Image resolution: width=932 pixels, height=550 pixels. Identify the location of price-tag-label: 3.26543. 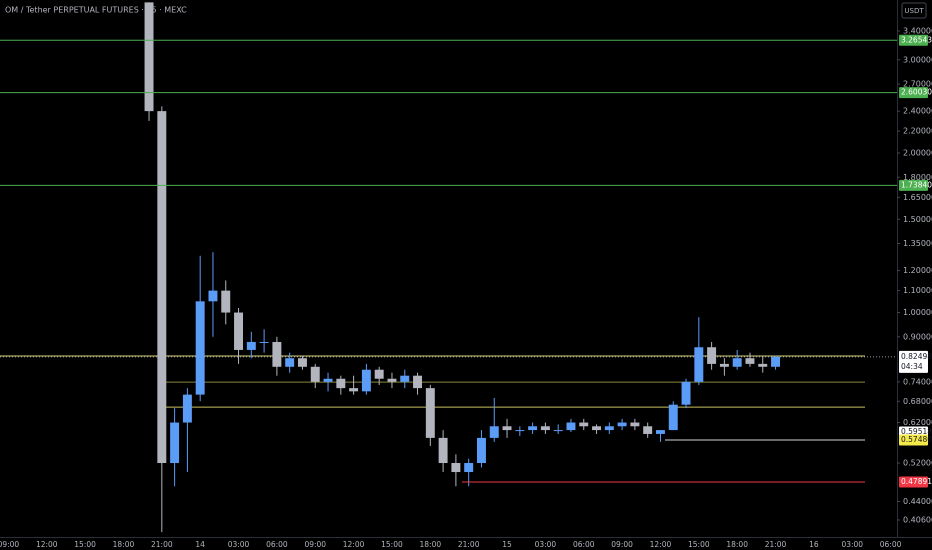
(916, 39).